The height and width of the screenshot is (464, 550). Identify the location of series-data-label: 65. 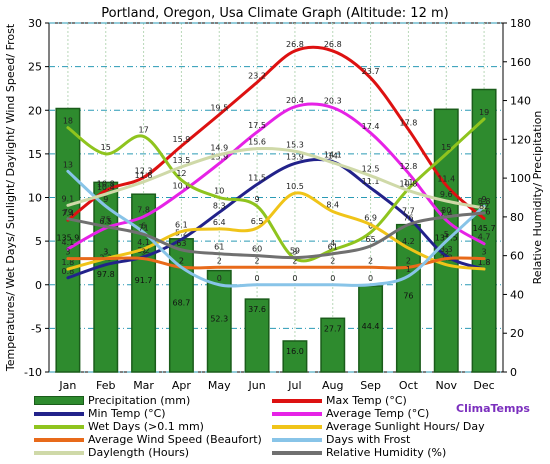
(370, 239).